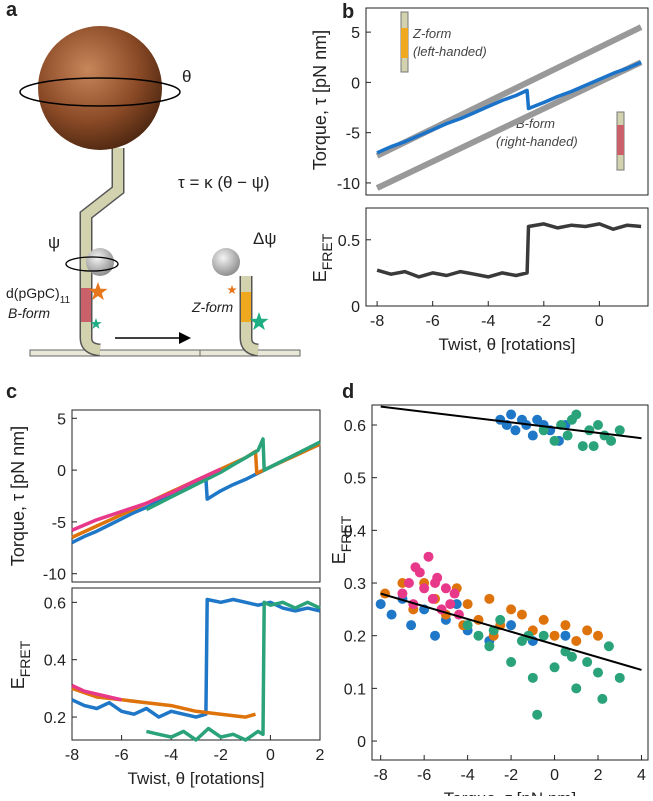 The width and height of the screenshot is (653, 801). I want to click on delta-psi: Δψ, so click(264, 238).